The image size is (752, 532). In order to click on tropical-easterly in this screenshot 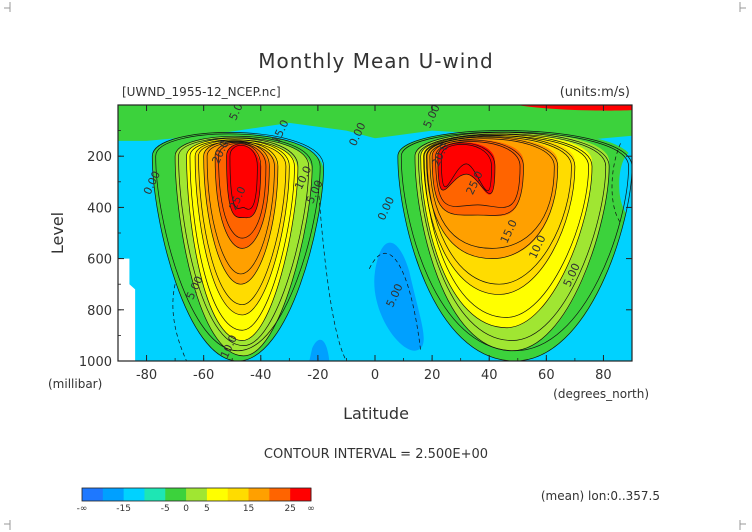, I will do `click(399, 296)`.